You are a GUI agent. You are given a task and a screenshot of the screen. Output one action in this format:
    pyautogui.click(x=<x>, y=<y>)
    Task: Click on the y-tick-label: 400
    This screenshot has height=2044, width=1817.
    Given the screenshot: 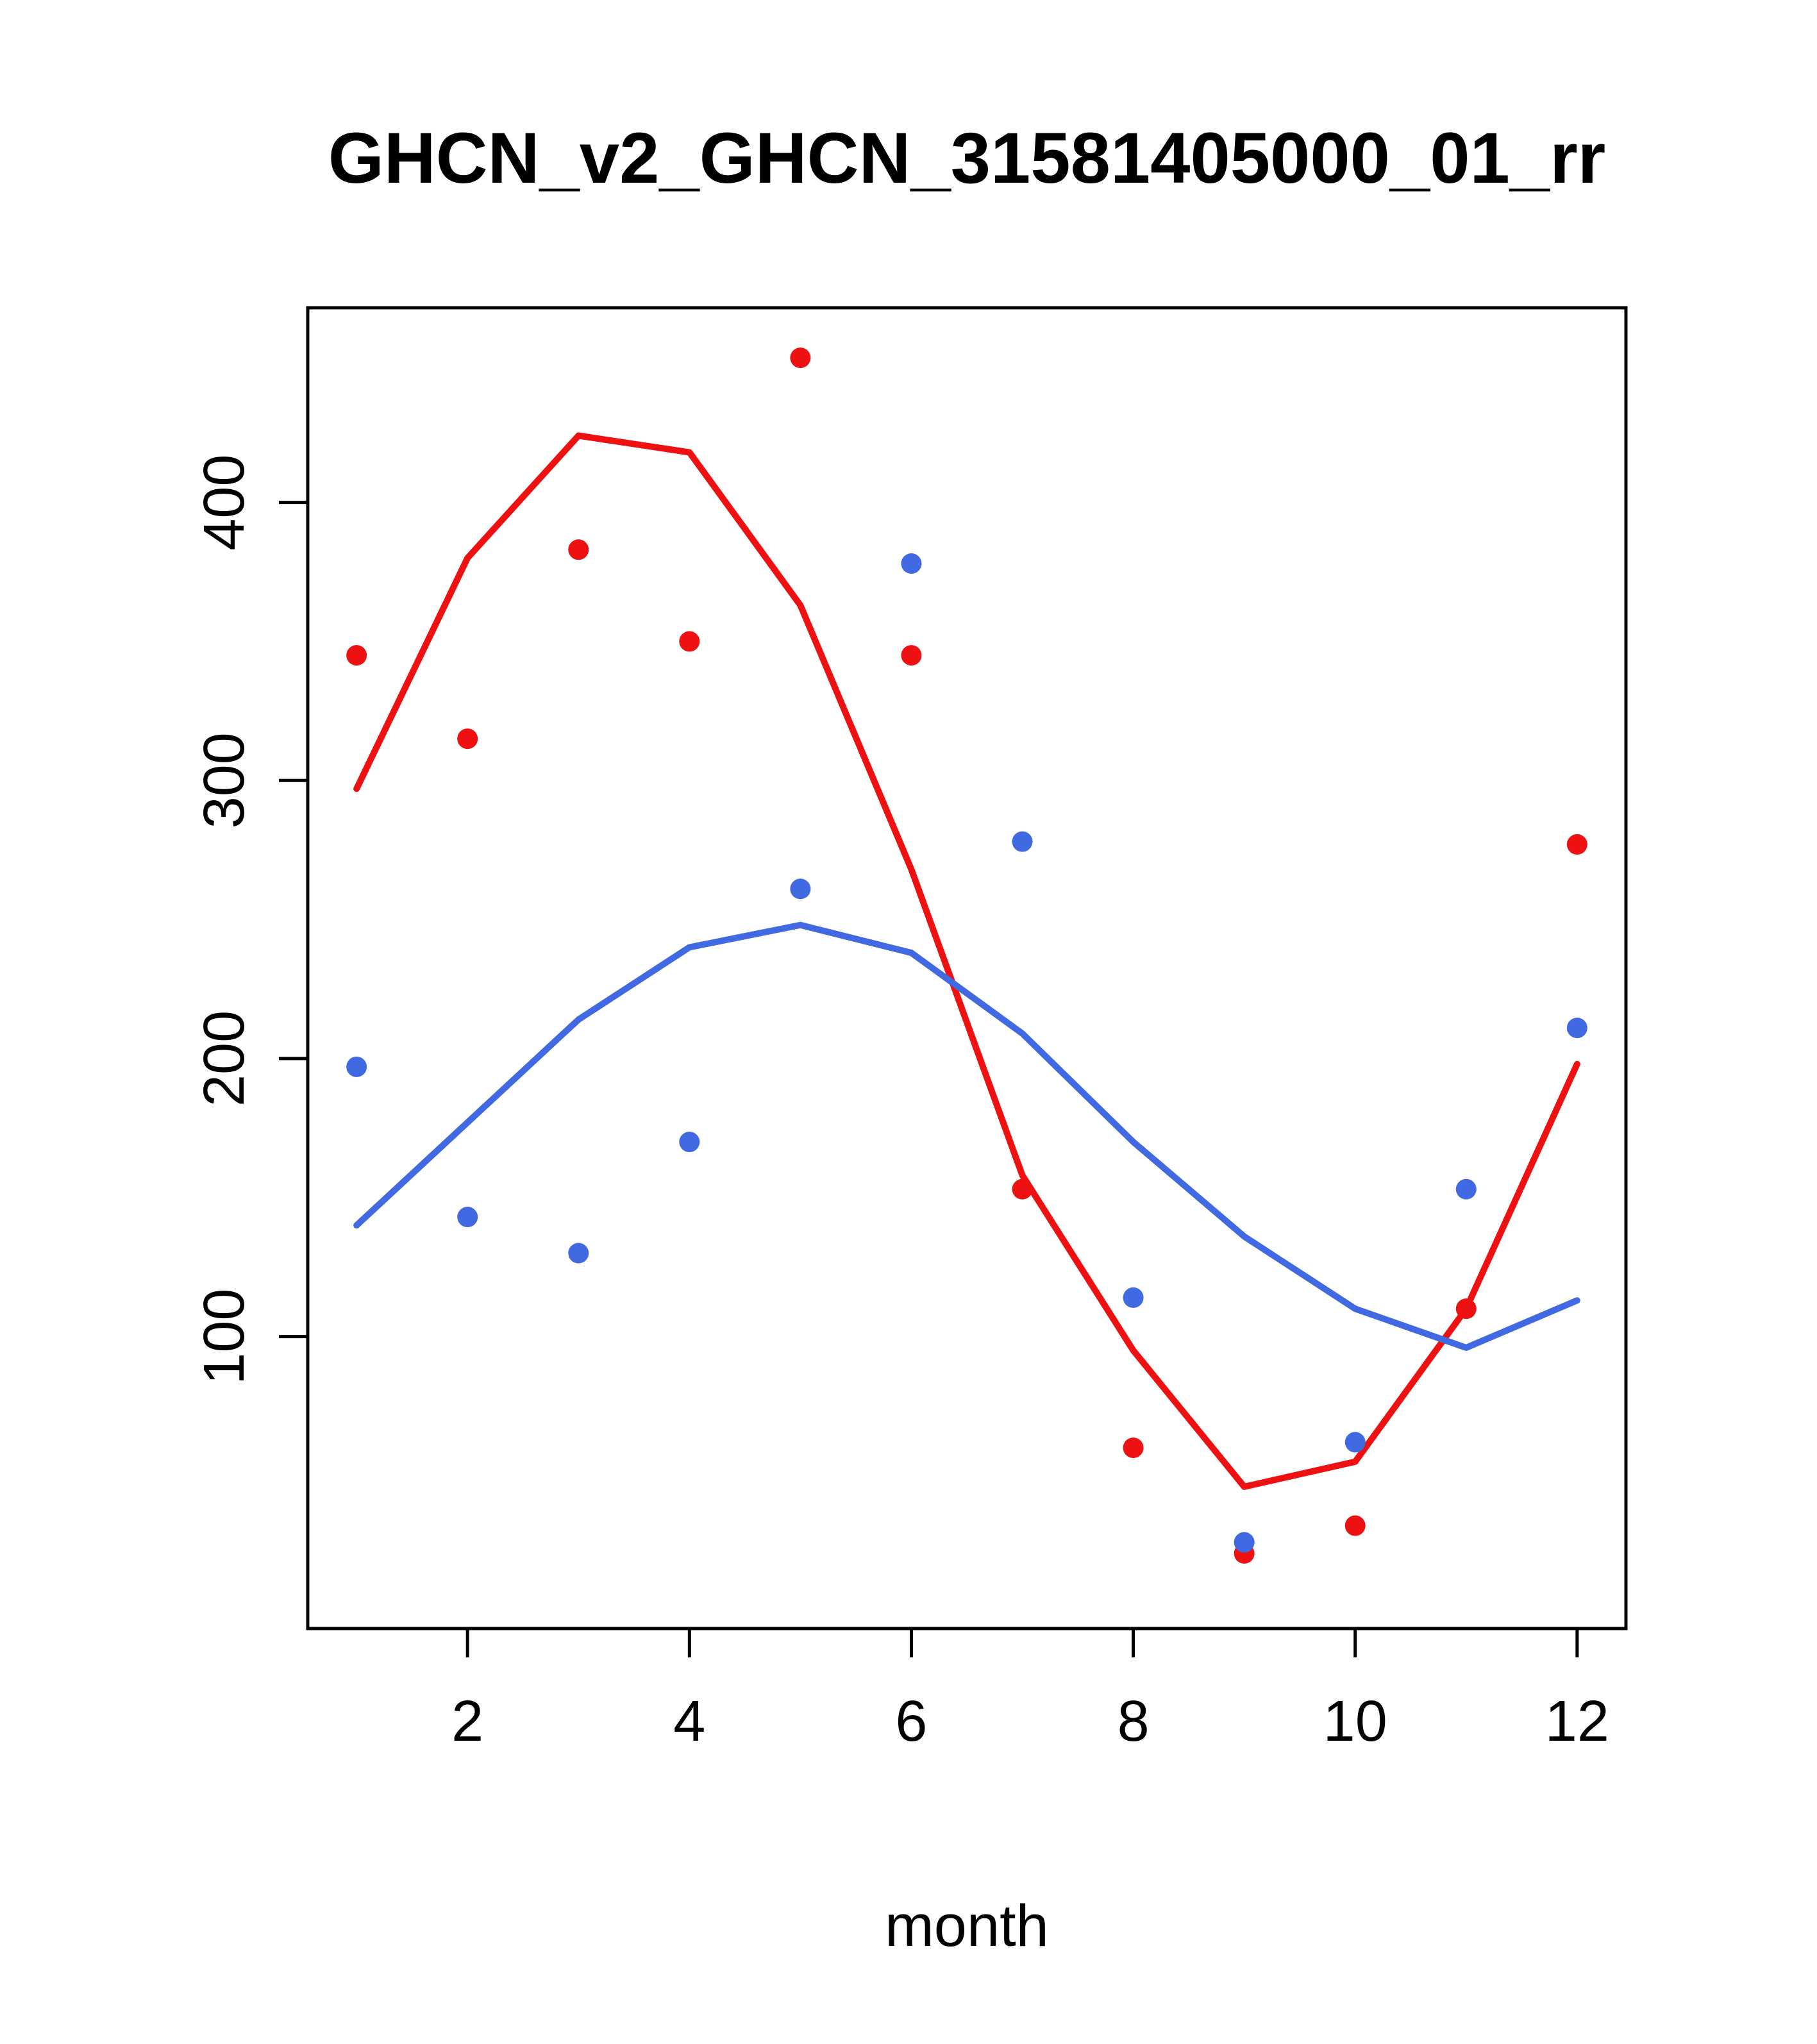 What is the action you would take?
    pyautogui.click(x=224, y=502)
    